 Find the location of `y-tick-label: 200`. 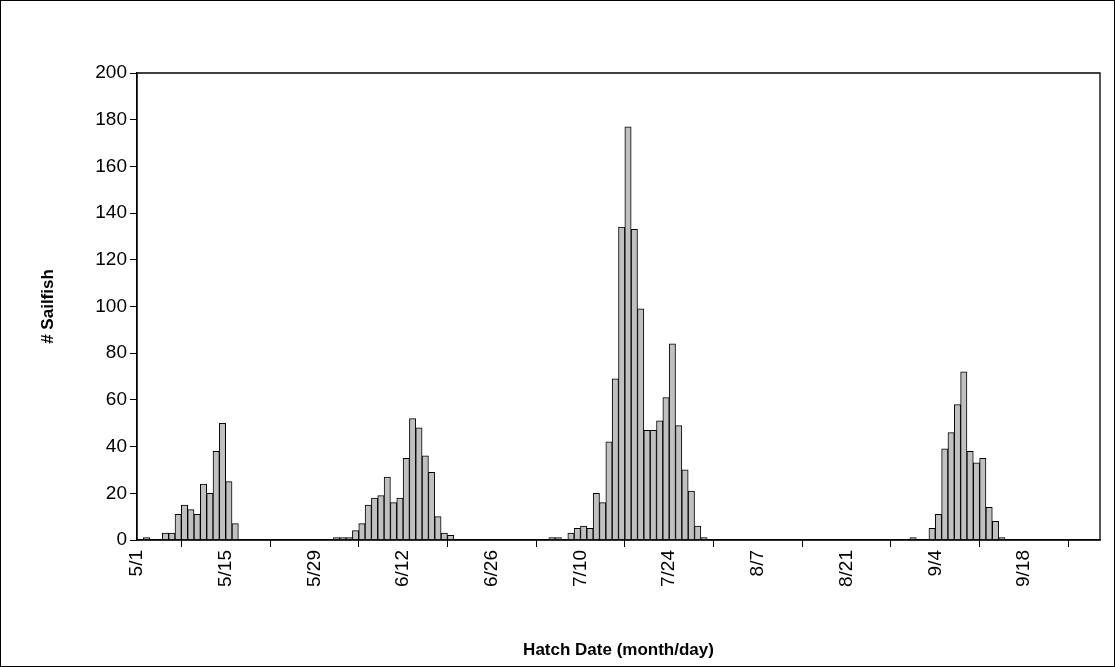

y-tick-label: 200 is located at coordinates (111, 72).